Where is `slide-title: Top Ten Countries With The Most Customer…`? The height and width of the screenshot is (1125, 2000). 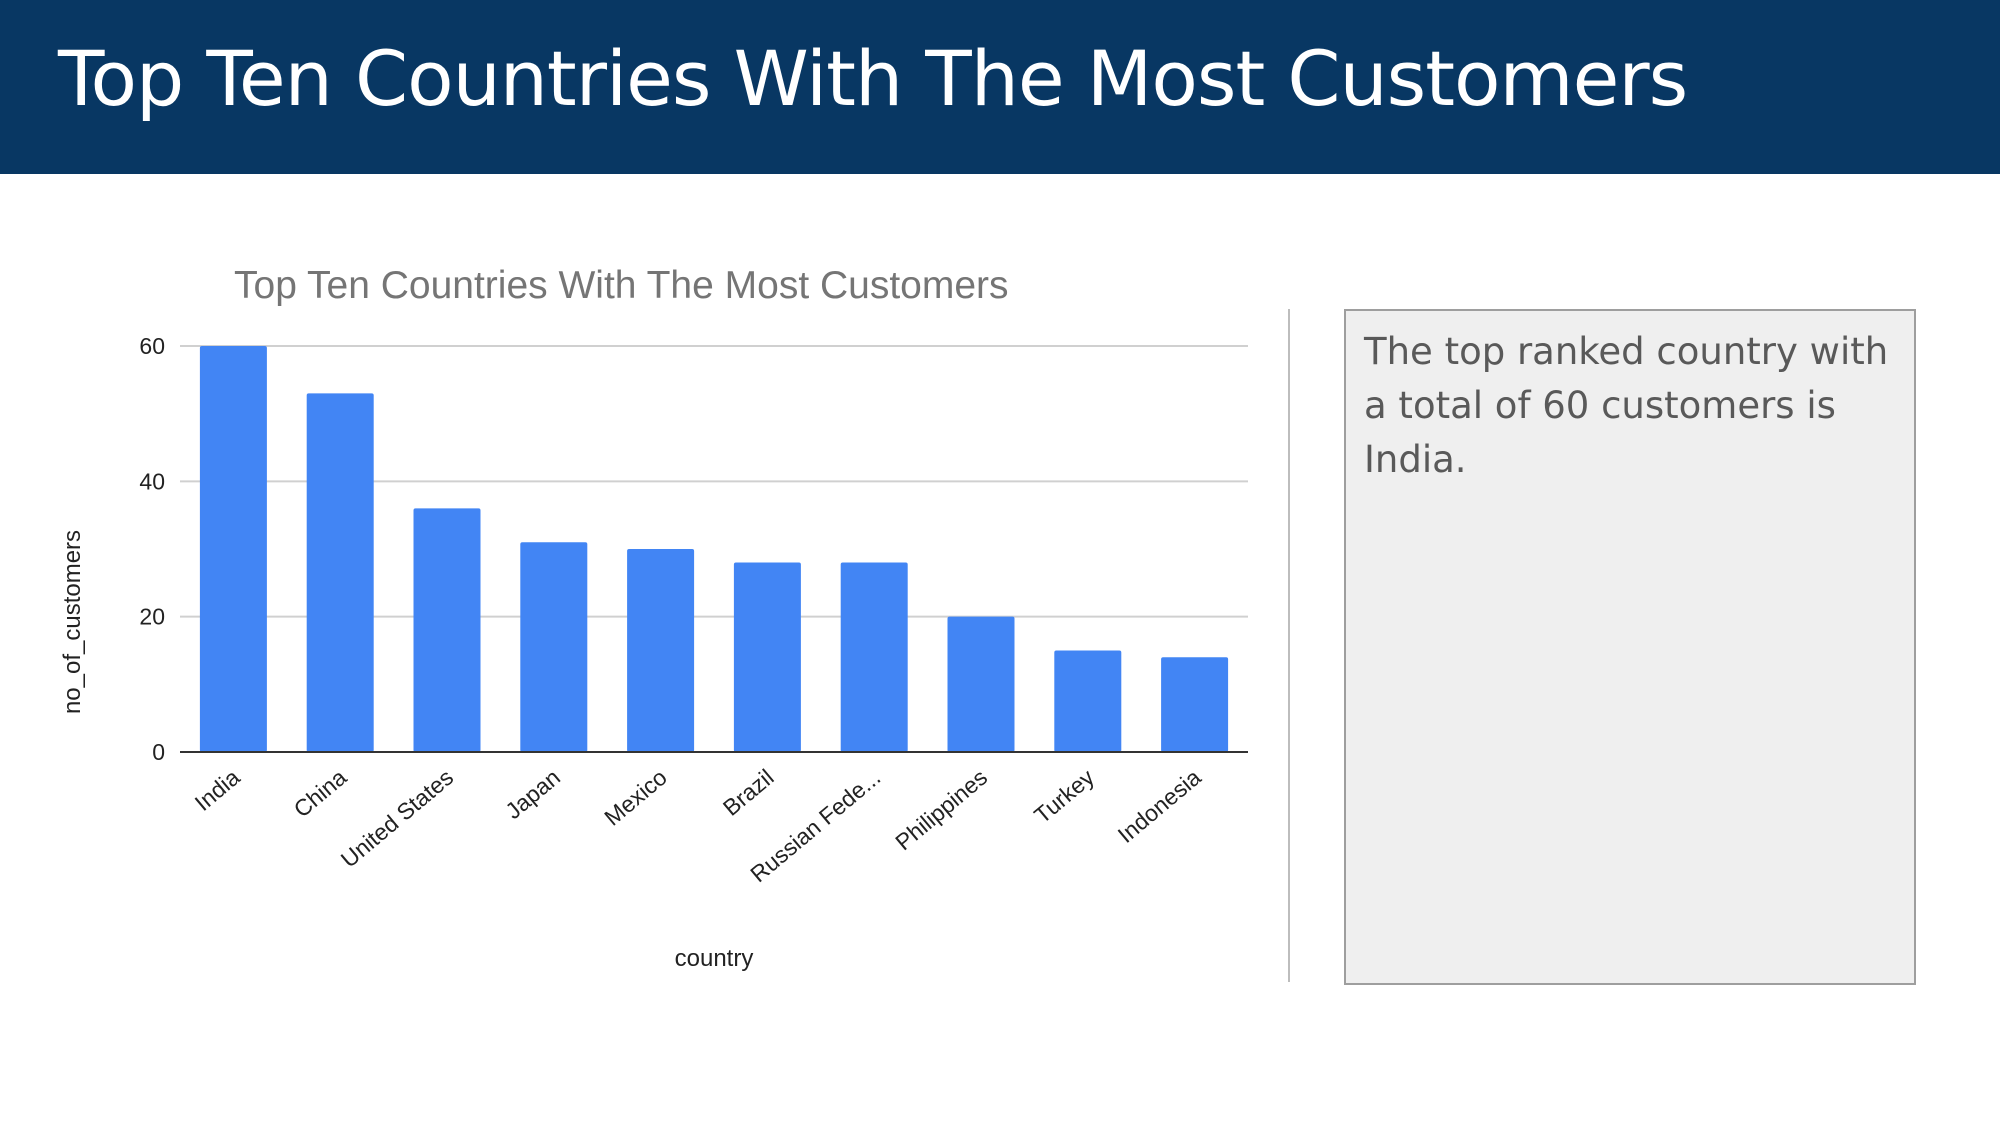
slide-title: Top Ten Countries With The Most Customer… is located at coordinates (873, 78).